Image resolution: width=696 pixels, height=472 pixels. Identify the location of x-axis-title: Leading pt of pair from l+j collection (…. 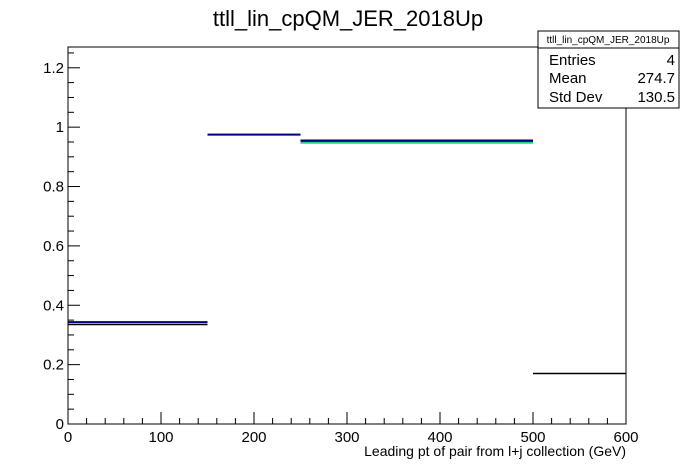
(495, 451).